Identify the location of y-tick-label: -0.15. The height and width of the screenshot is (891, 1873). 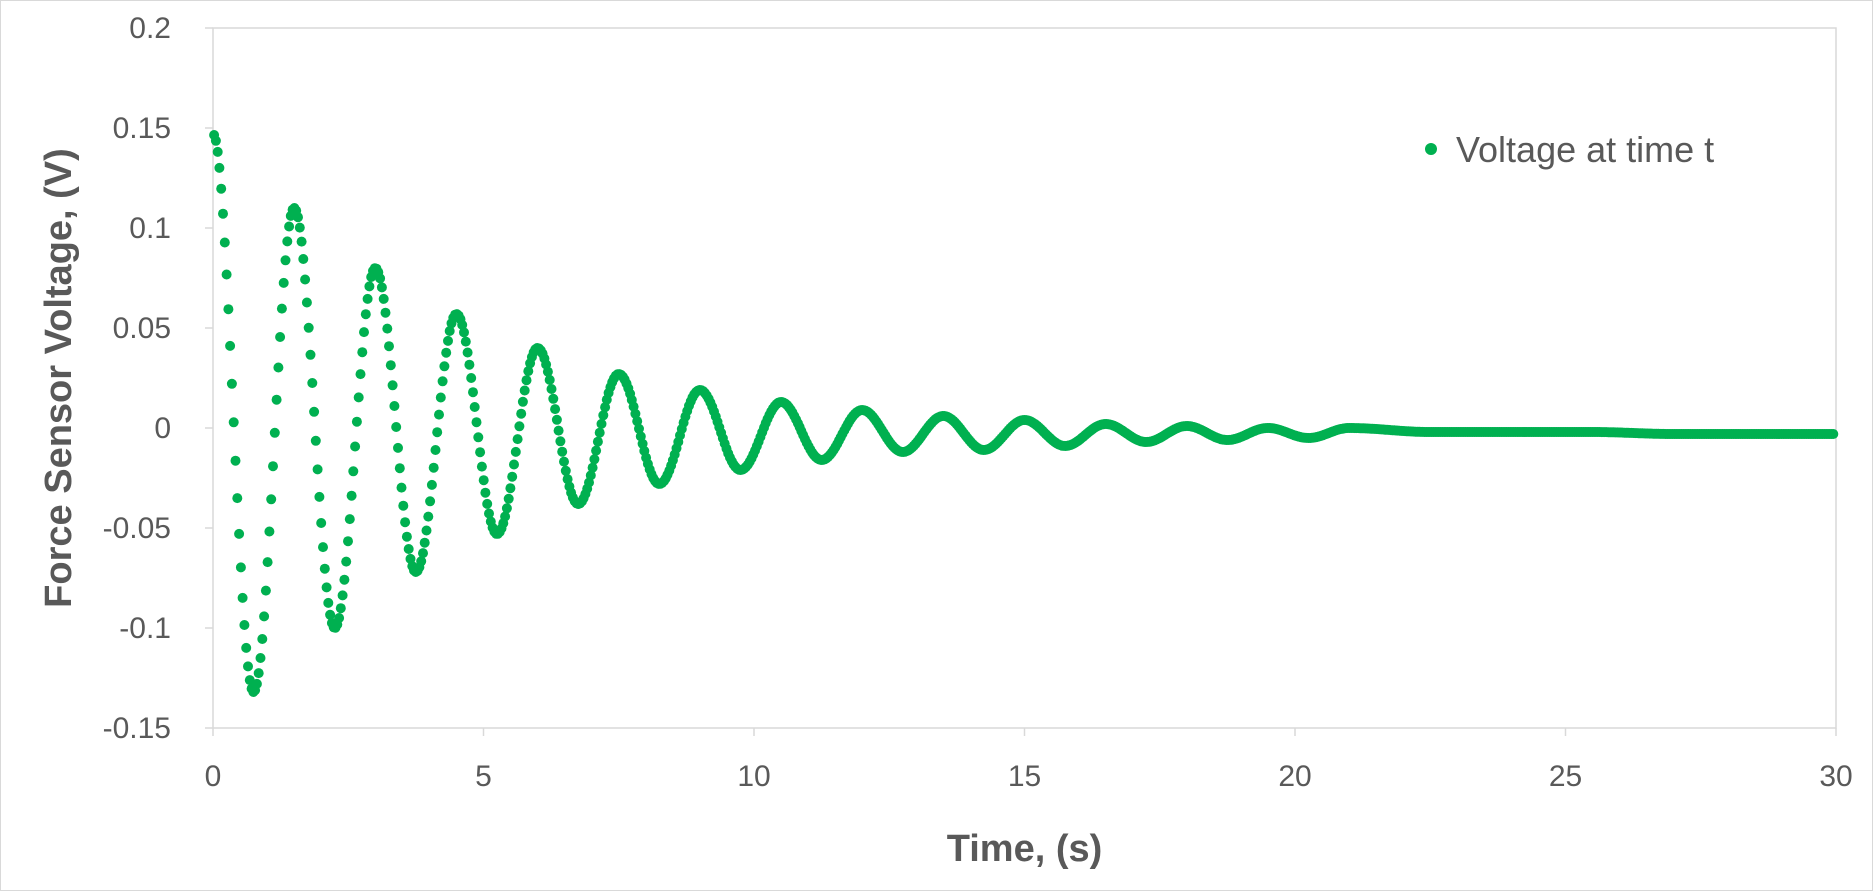
(137, 728).